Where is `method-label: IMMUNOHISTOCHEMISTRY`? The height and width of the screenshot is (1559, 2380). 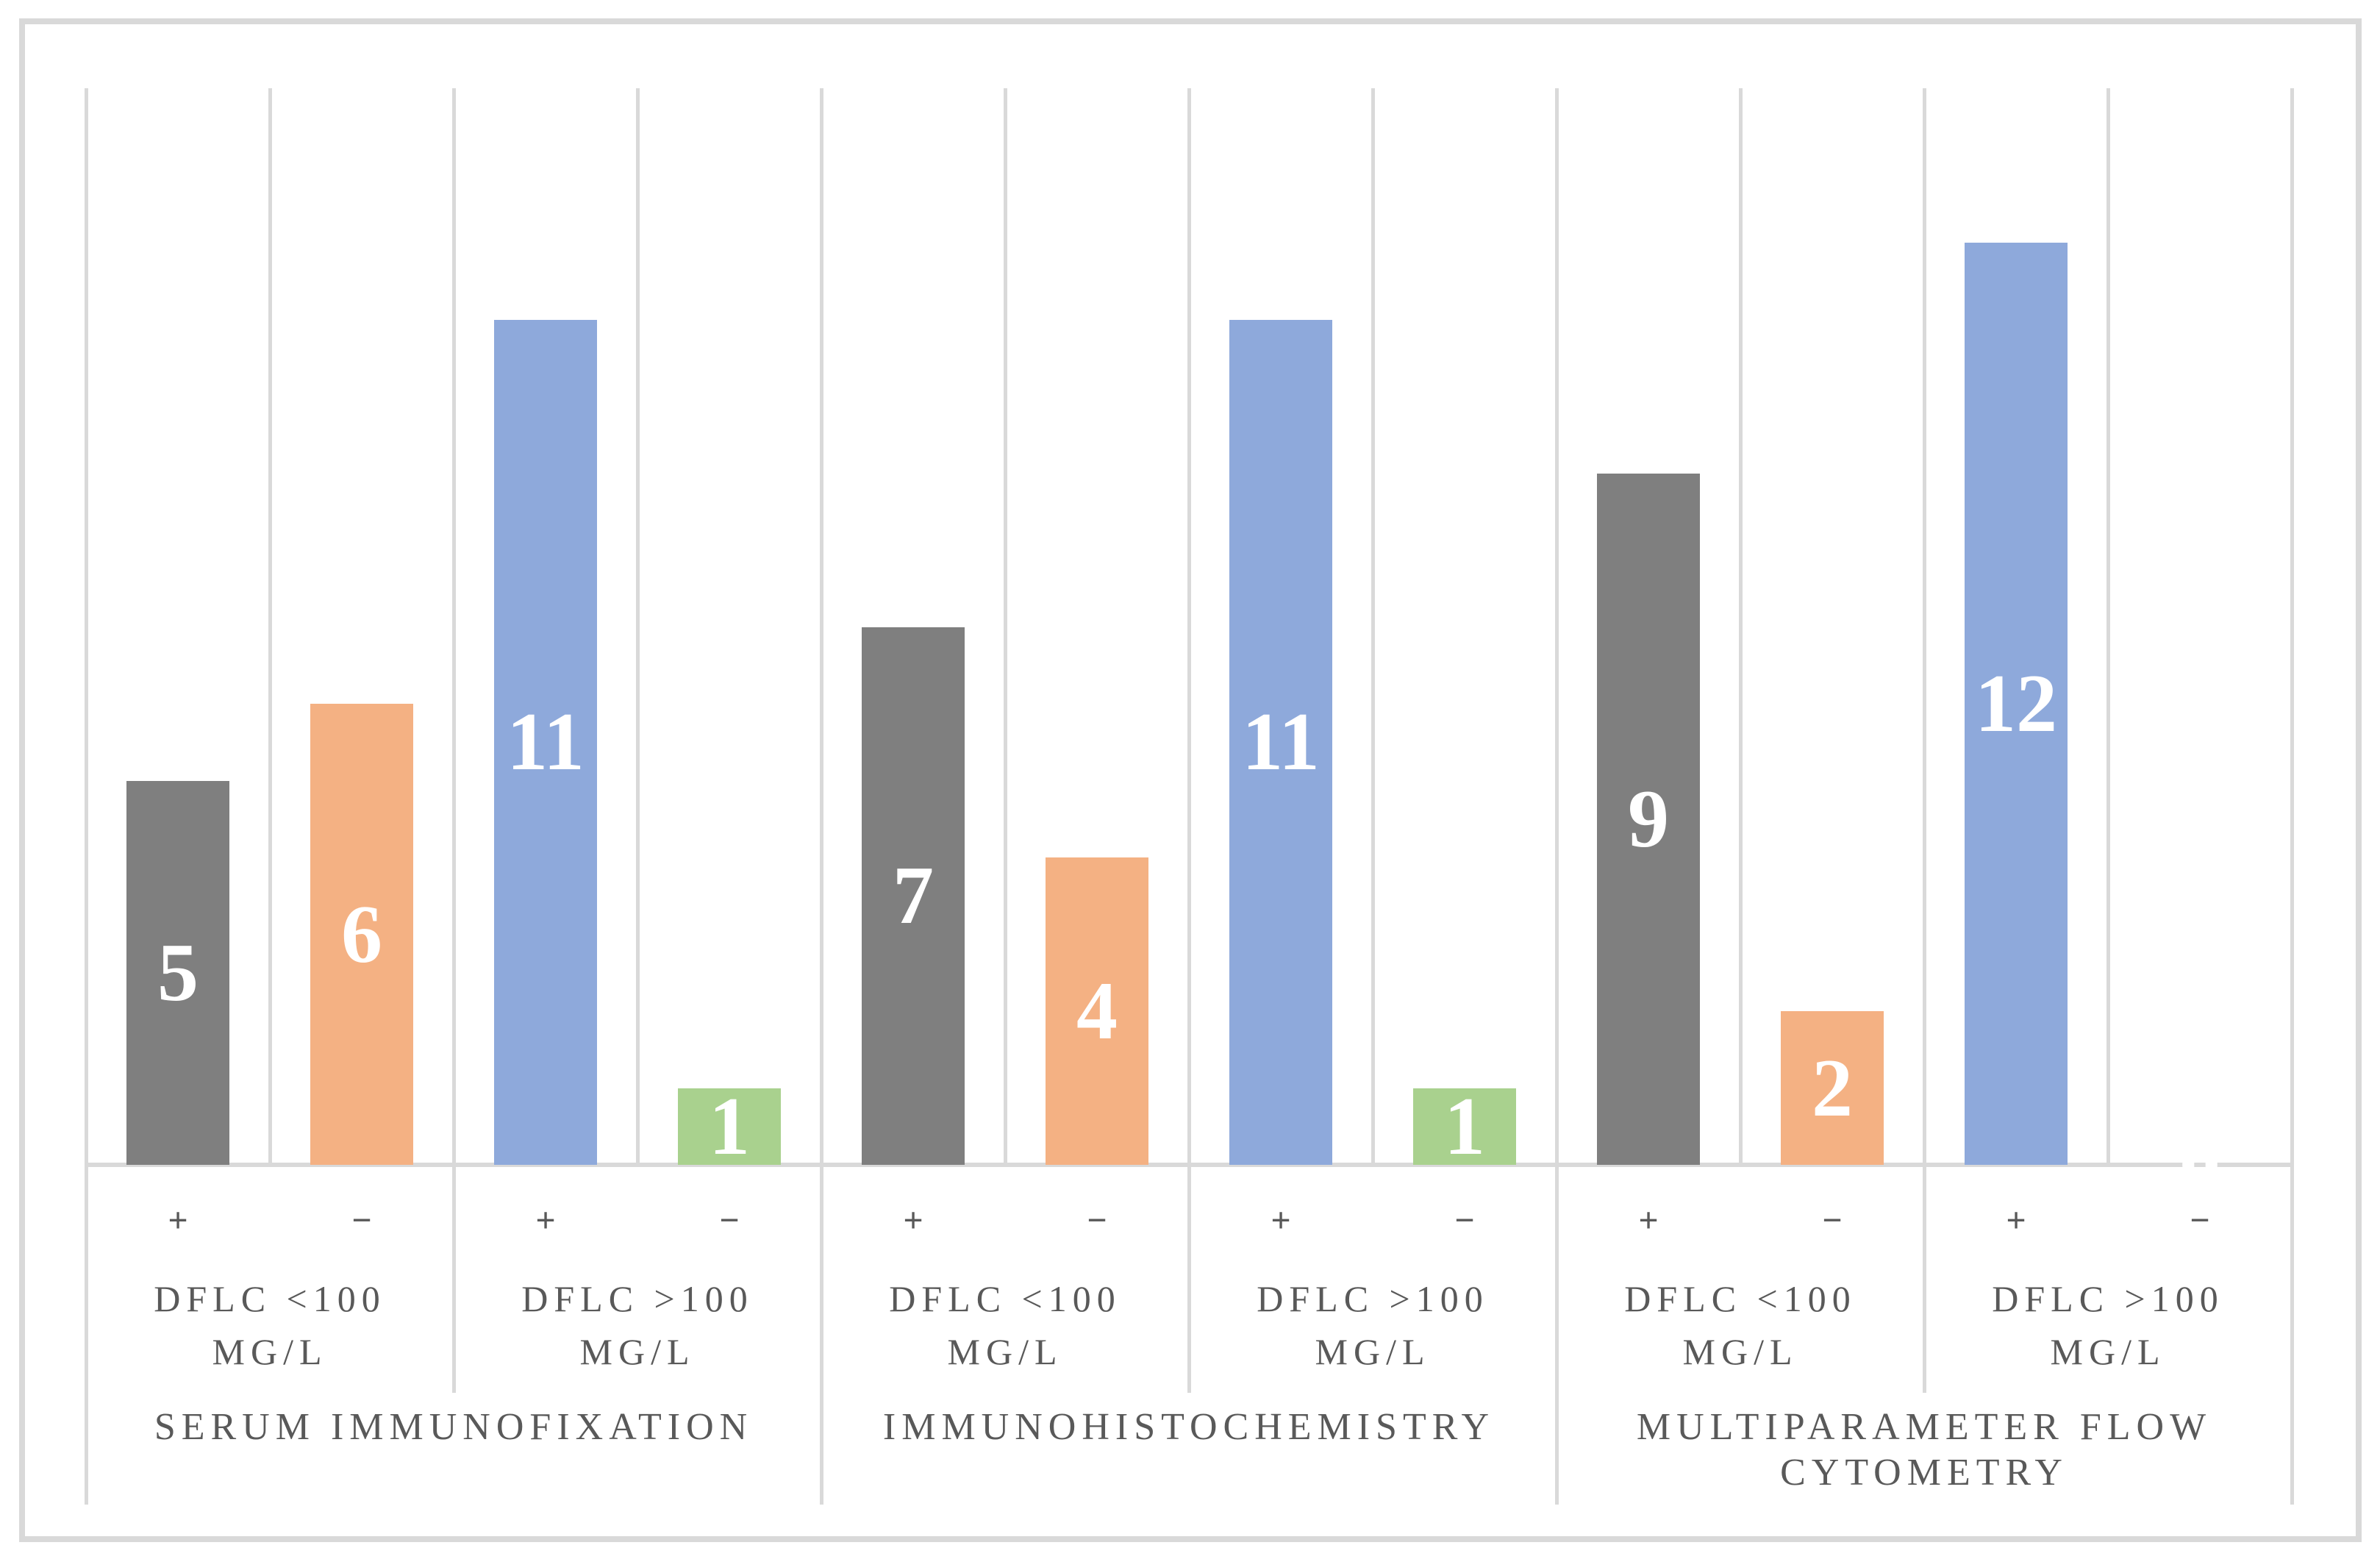 method-label: IMMUNOHISTOCHEMISTRY is located at coordinates (1189, 1428).